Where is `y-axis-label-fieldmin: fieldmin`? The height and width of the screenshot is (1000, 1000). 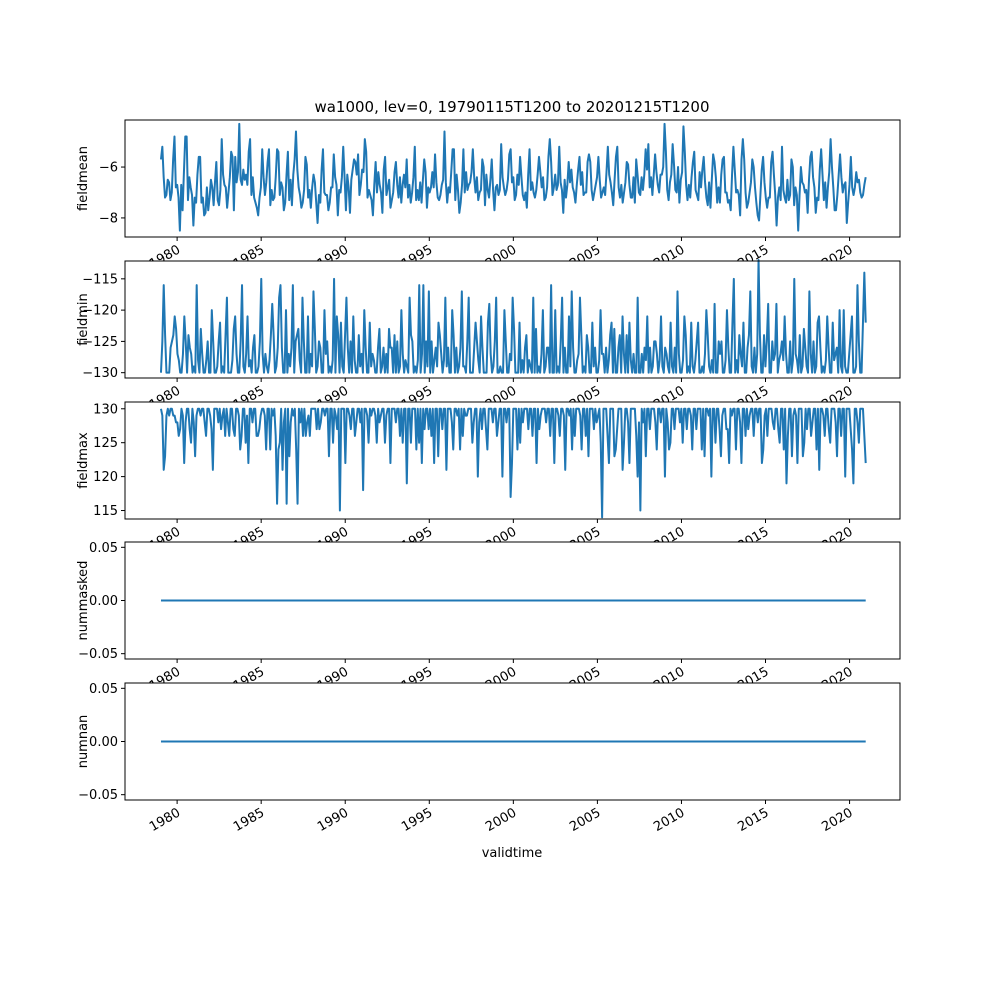 y-axis-label-fieldmin: fieldmin is located at coordinates (83, 319).